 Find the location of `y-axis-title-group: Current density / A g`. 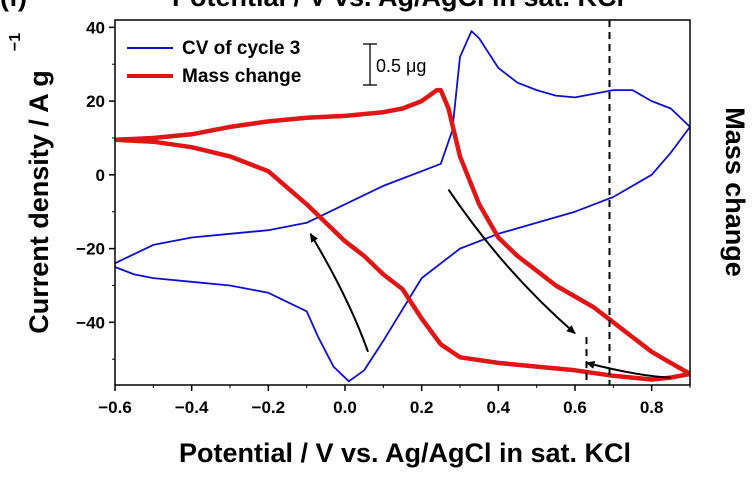

y-axis-title-group: Current density / A g is located at coordinates (39, 202).